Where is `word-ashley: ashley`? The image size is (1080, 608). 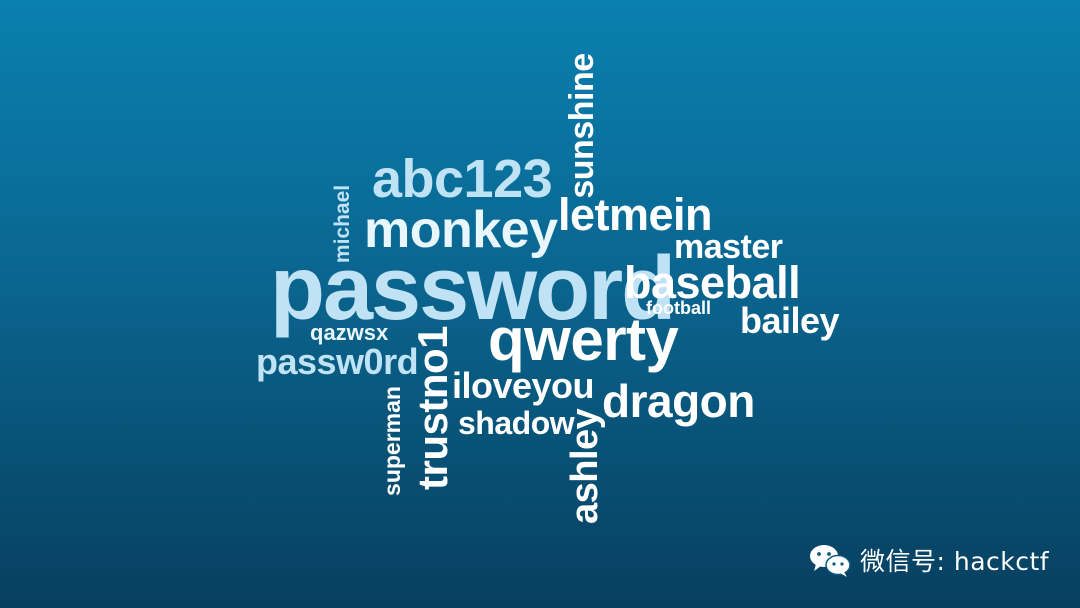
word-ashley: ashley is located at coordinates (585, 466).